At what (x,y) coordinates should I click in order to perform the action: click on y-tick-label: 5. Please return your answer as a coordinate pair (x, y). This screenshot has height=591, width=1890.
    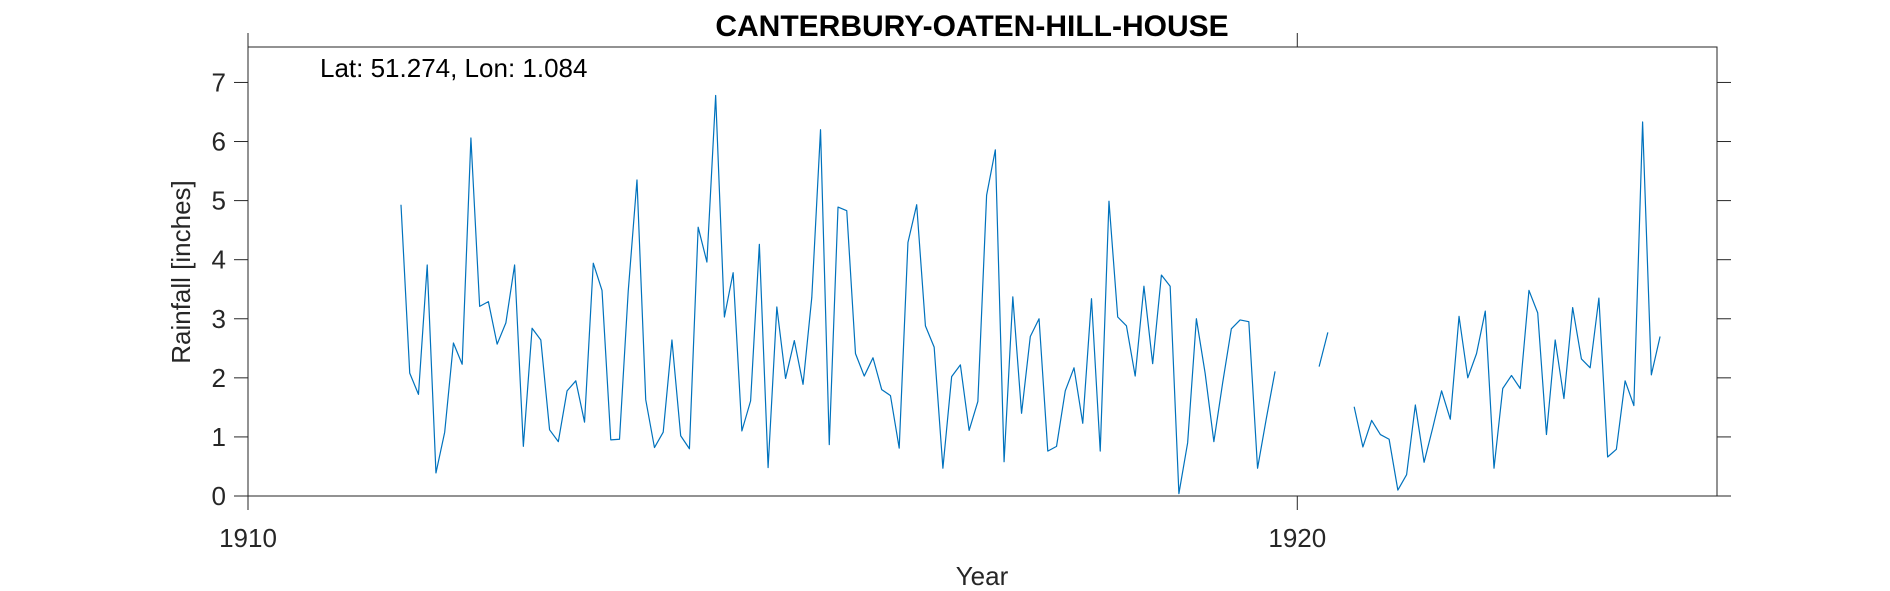
    Looking at the image, I should click on (219, 201).